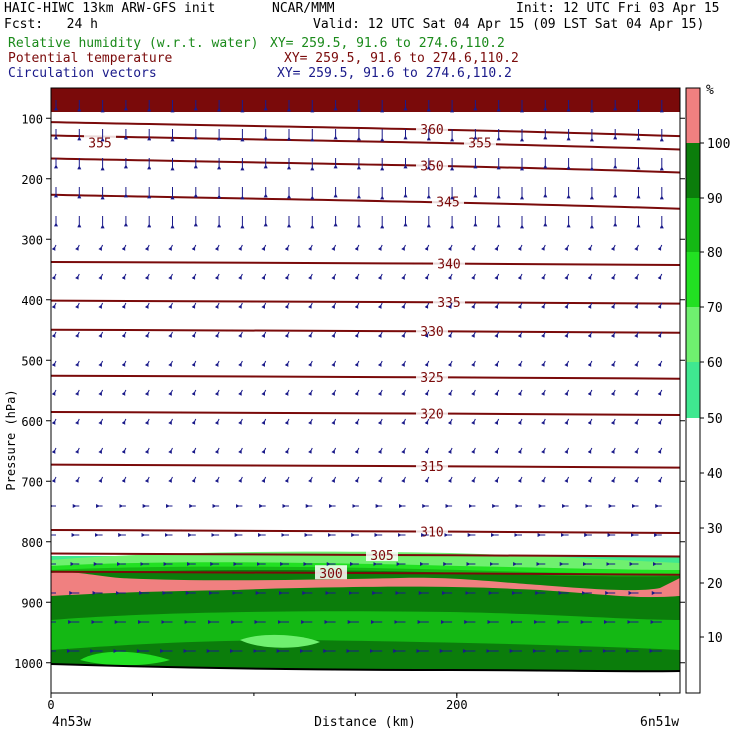  What do you see at coordinates (32, 119) in the screenshot?
I see `y-tick-label: 100` at bounding box center [32, 119].